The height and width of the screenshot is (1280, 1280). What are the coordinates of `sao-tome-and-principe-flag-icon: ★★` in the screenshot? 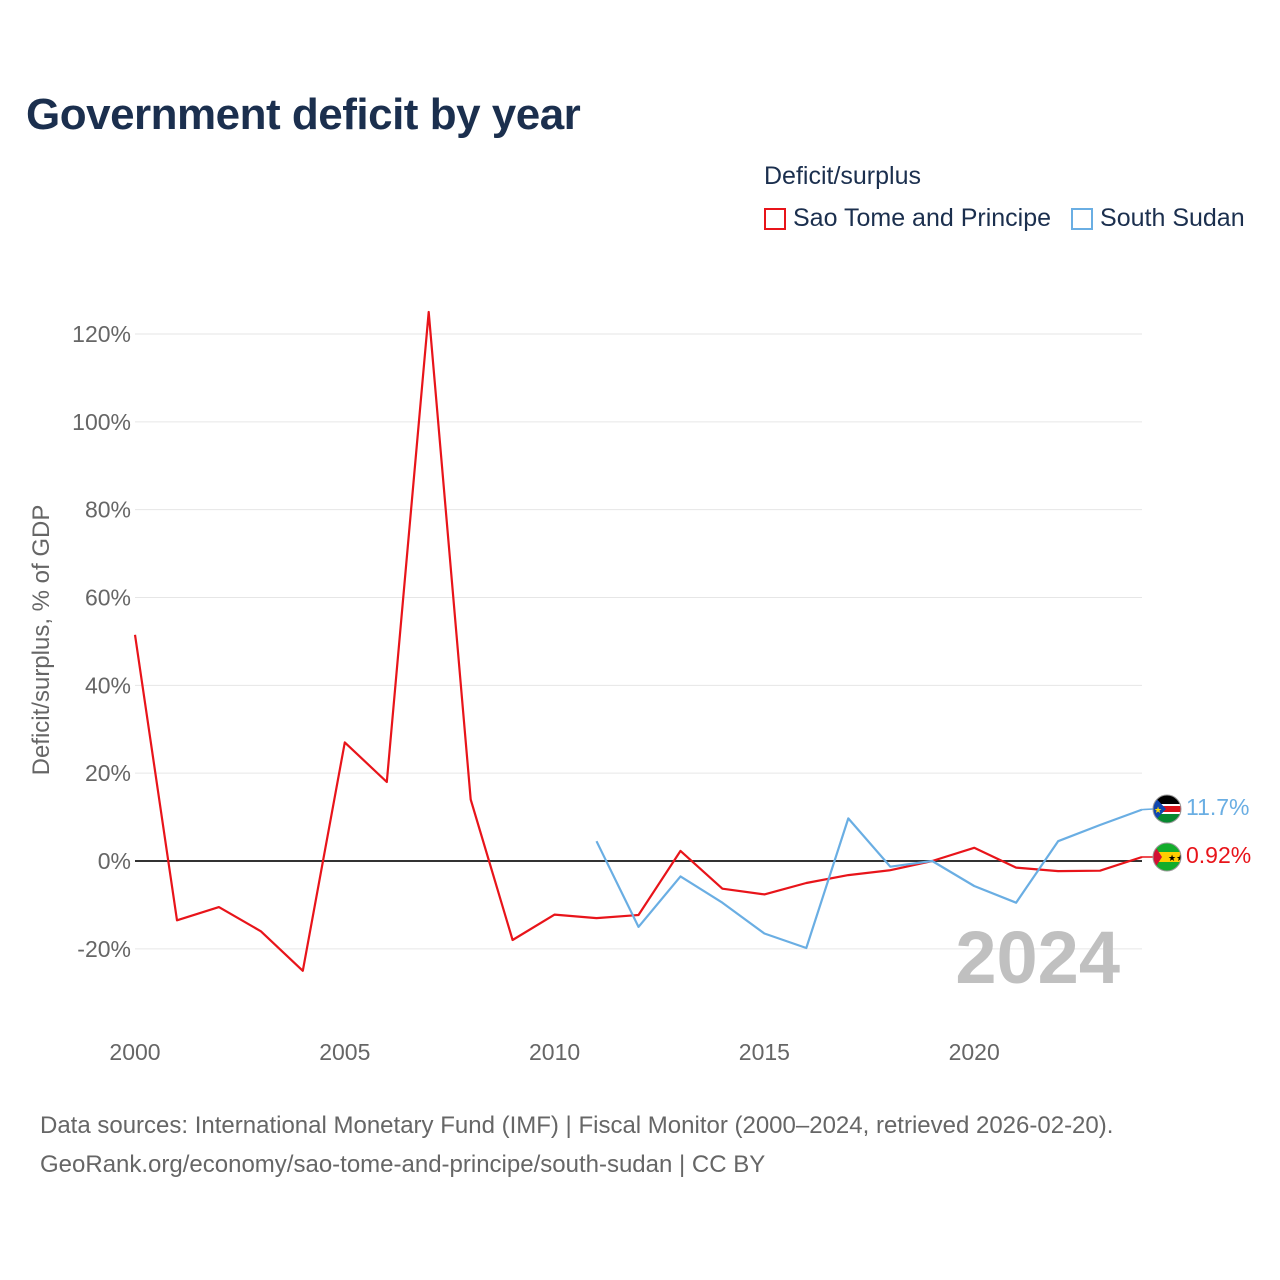 It's located at (1168, 857).